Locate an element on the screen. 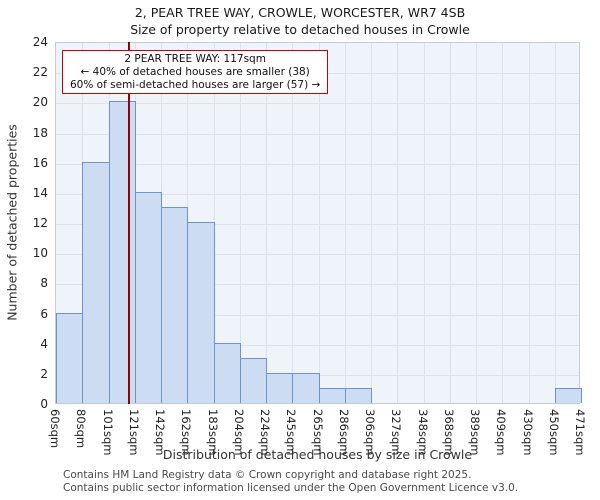  bar-183sqm is located at coordinates (227, 372).